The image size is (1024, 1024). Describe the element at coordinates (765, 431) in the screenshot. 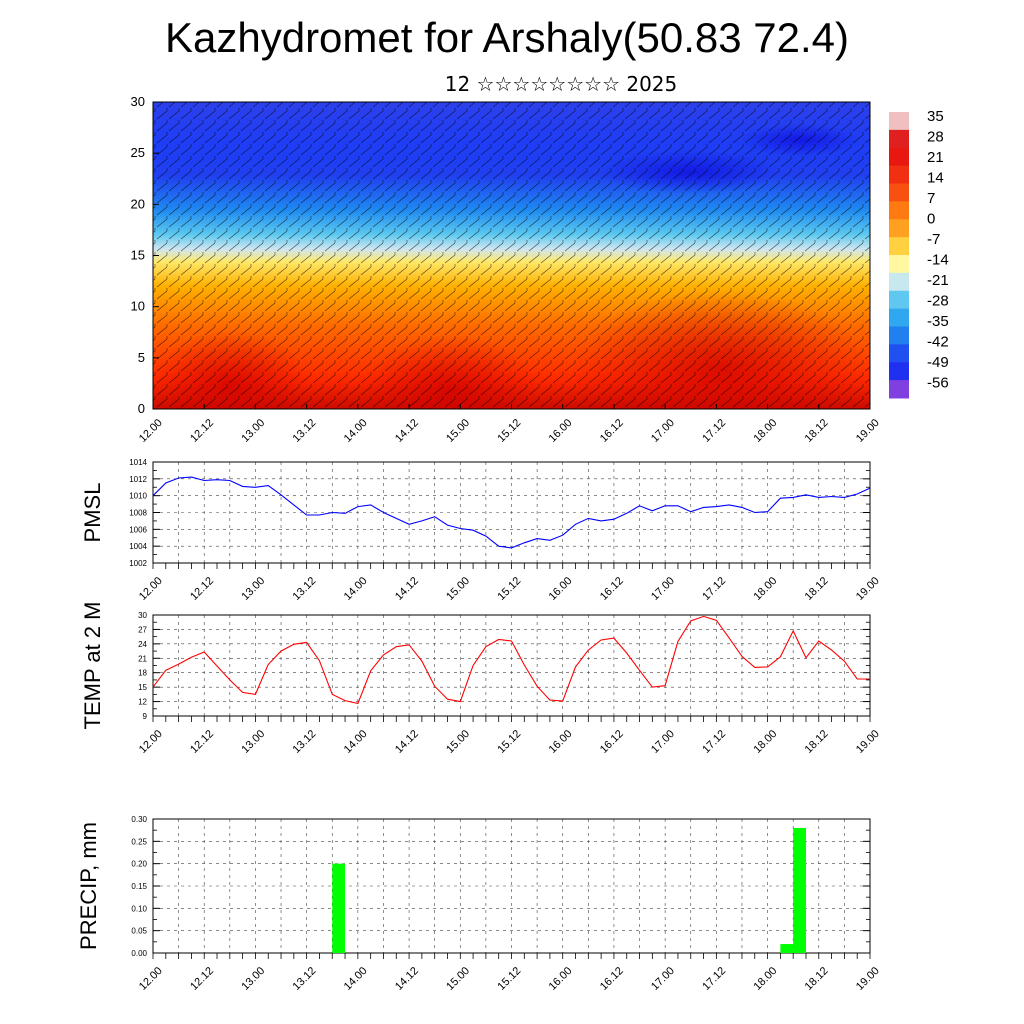

I see `x-tick-label: 18.00` at that location.